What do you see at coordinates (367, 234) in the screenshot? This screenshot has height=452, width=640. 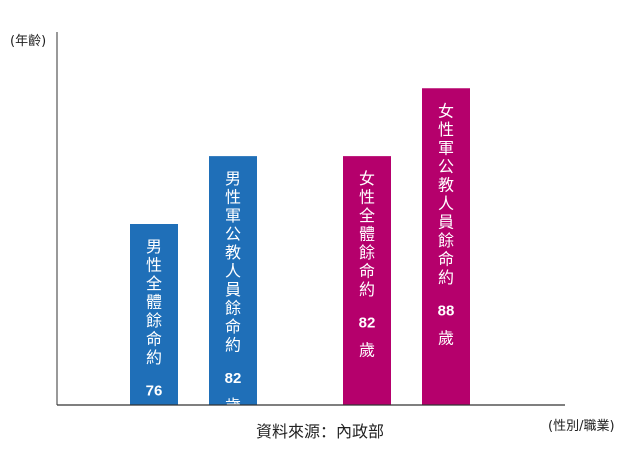 I see `bar-3-label-char: 體` at bounding box center [367, 234].